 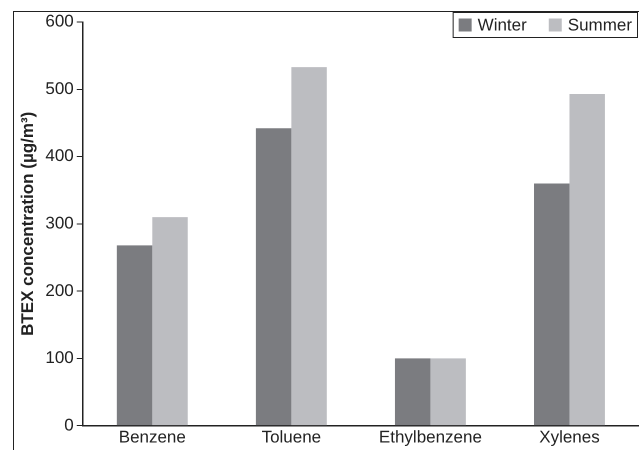 I want to click on x-tick-label: Xylenes, so click(x=569, y=436).